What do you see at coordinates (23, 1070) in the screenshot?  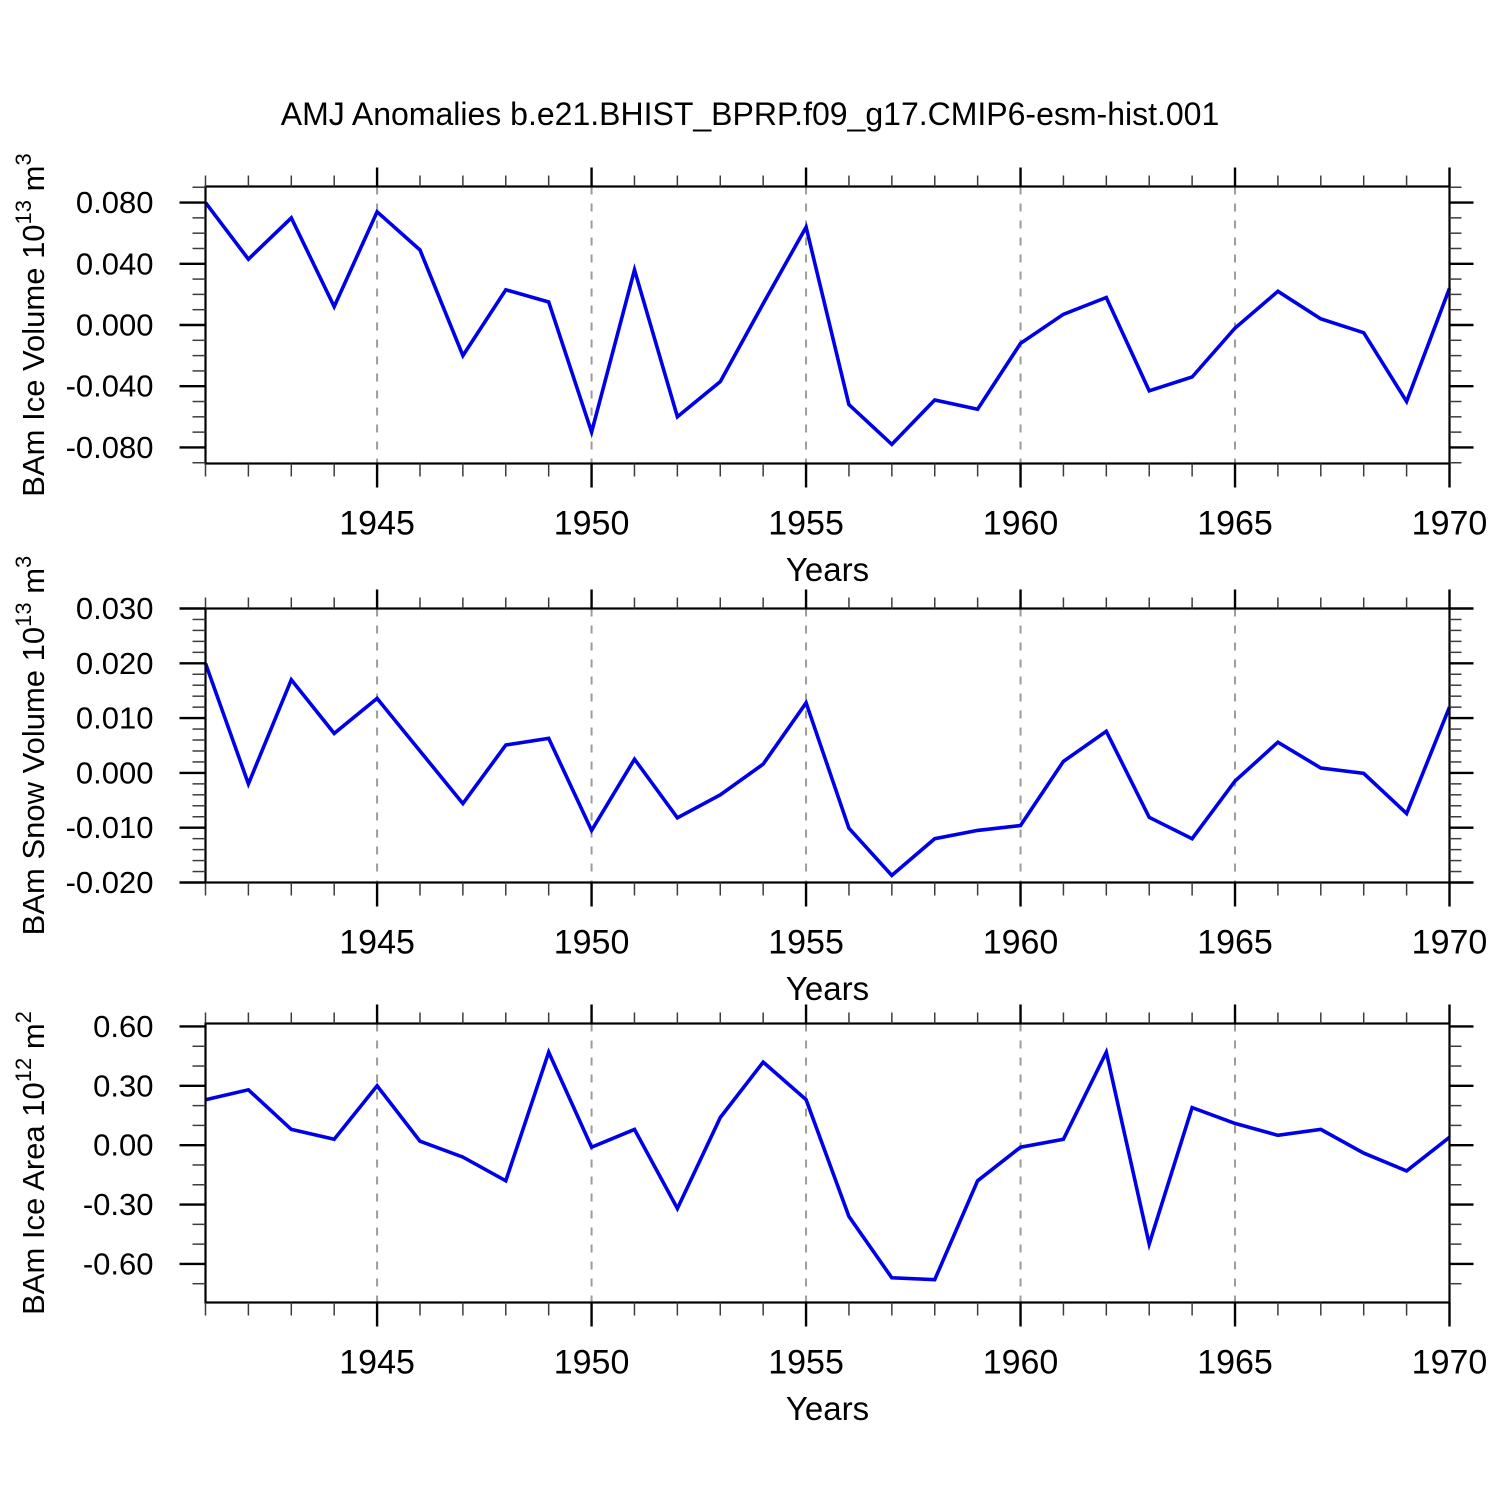 I see `y-axis-title-superscript: 12` at bounding box center [23, 1070].